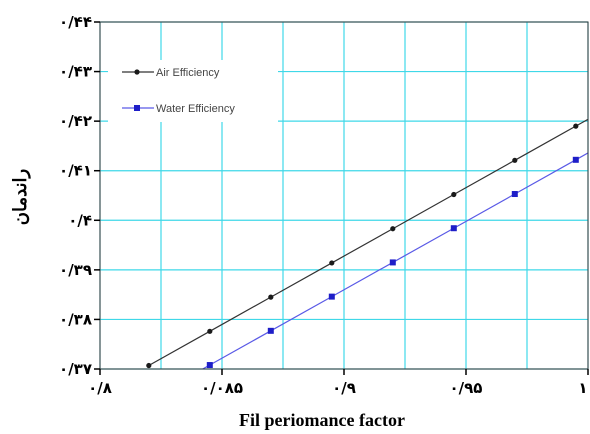 This screenshot has width=590, height=434. Describe the element at coordinates (80, 220) in the screenshot. I see `y-tick-label: ۰/۴` at that location.